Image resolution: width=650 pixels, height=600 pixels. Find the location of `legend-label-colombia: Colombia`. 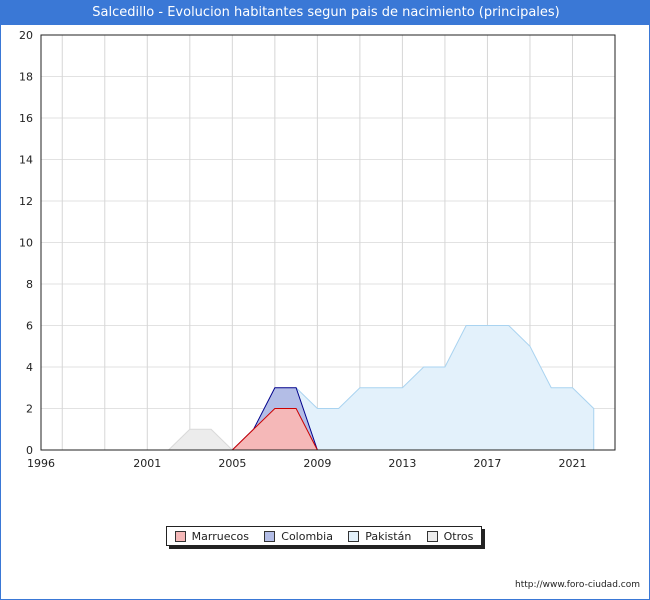

legend-label-colombia: Colombia is located at coordinates (307, 536).